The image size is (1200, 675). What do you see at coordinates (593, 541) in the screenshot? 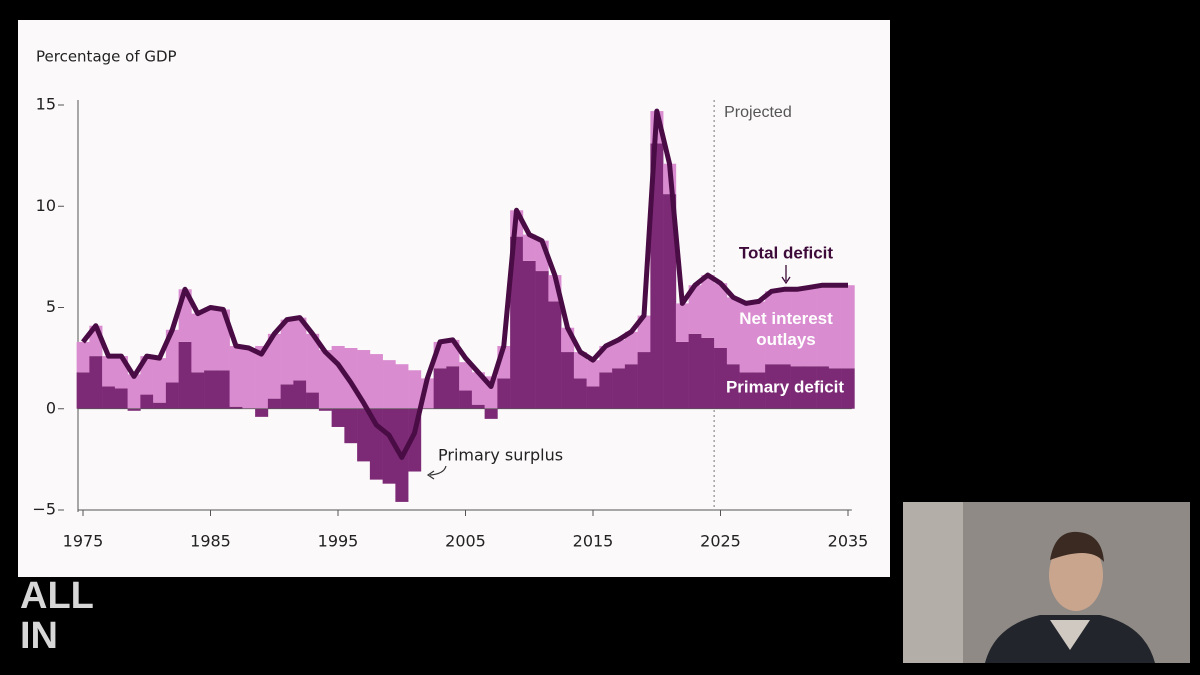
I see `x-tick-label: 2015` at bounding box center [593, 541].